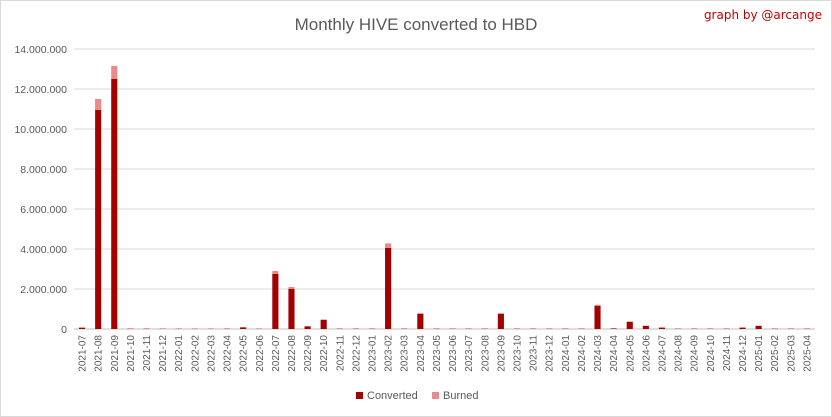 This screenshot has height=417, width=832. What do you see at coordinates (115, 353) in the screenshot?
I see `x-tick-label: 2021-09` at bounding box center [115, 353].